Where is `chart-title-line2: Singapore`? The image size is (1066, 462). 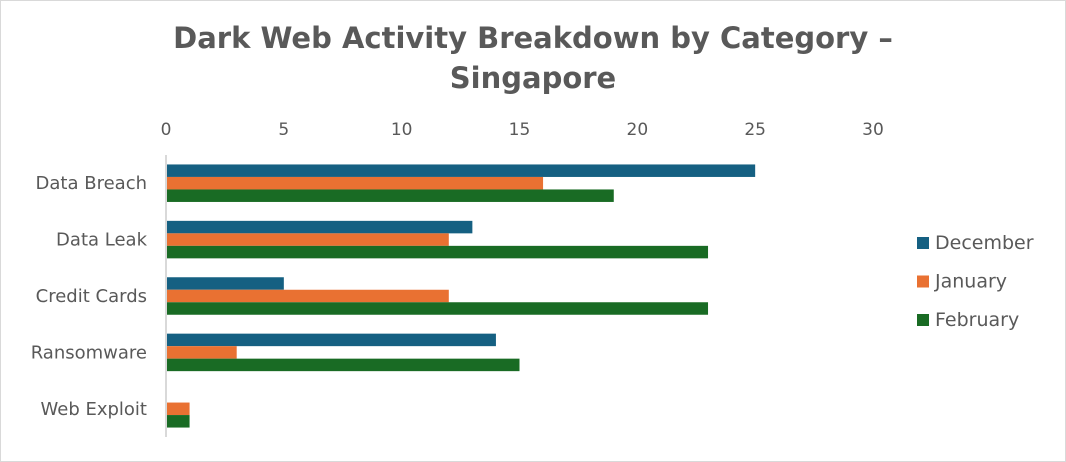 chart-title-line2: Singapore is located at coordinates (533, 78).